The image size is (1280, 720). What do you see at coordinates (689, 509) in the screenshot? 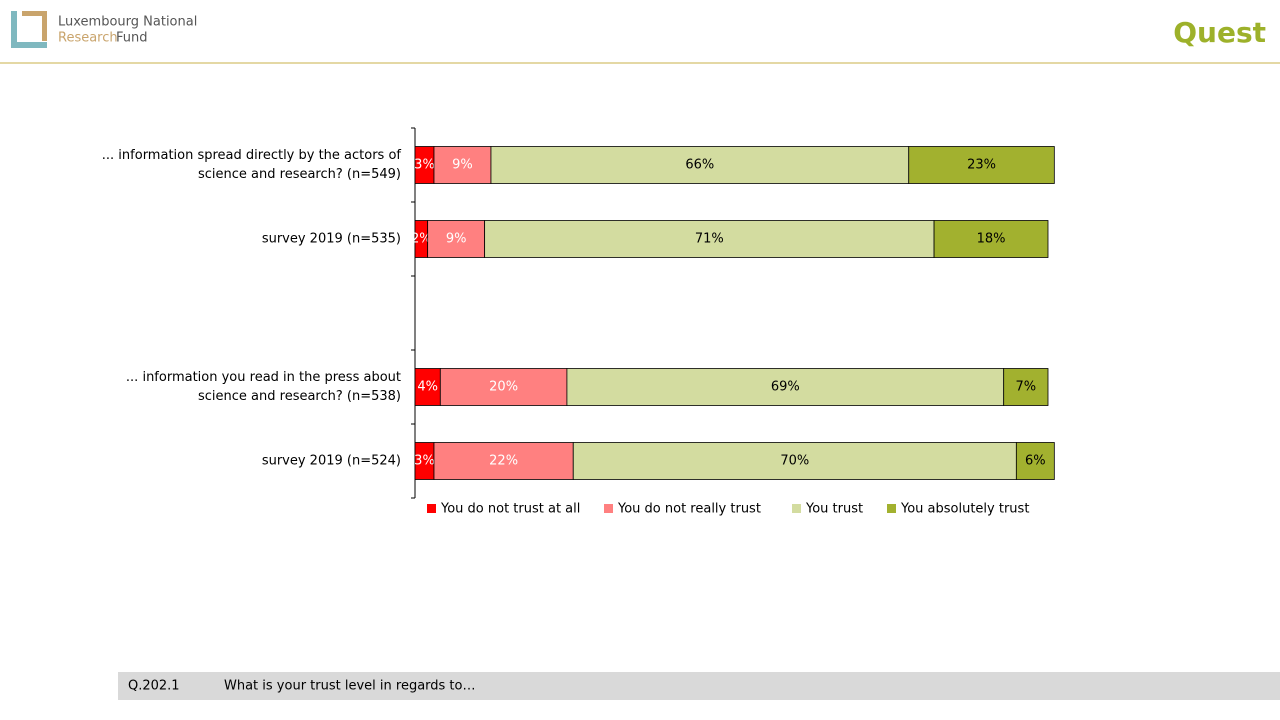
I see `legend-label: You do not really trust` at bounding box center [689, 509].